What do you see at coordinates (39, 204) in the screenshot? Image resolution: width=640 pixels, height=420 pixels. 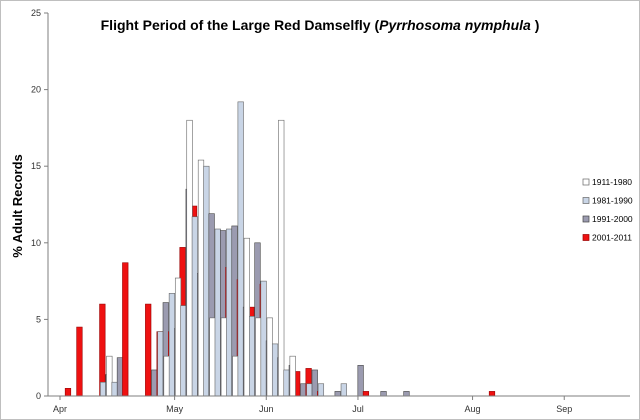 I see `y-axis-ticks: 0 5 10 15 20 25` at bounding box center [39, 204].